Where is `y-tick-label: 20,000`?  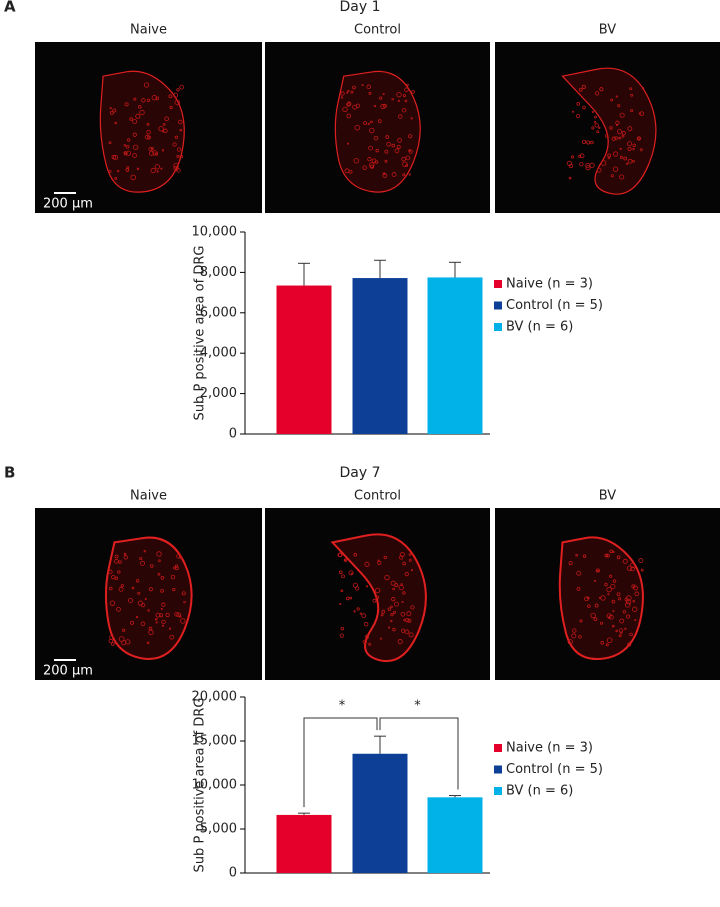 y-tick-label: 20,000 is located at coordinates (215, 697).